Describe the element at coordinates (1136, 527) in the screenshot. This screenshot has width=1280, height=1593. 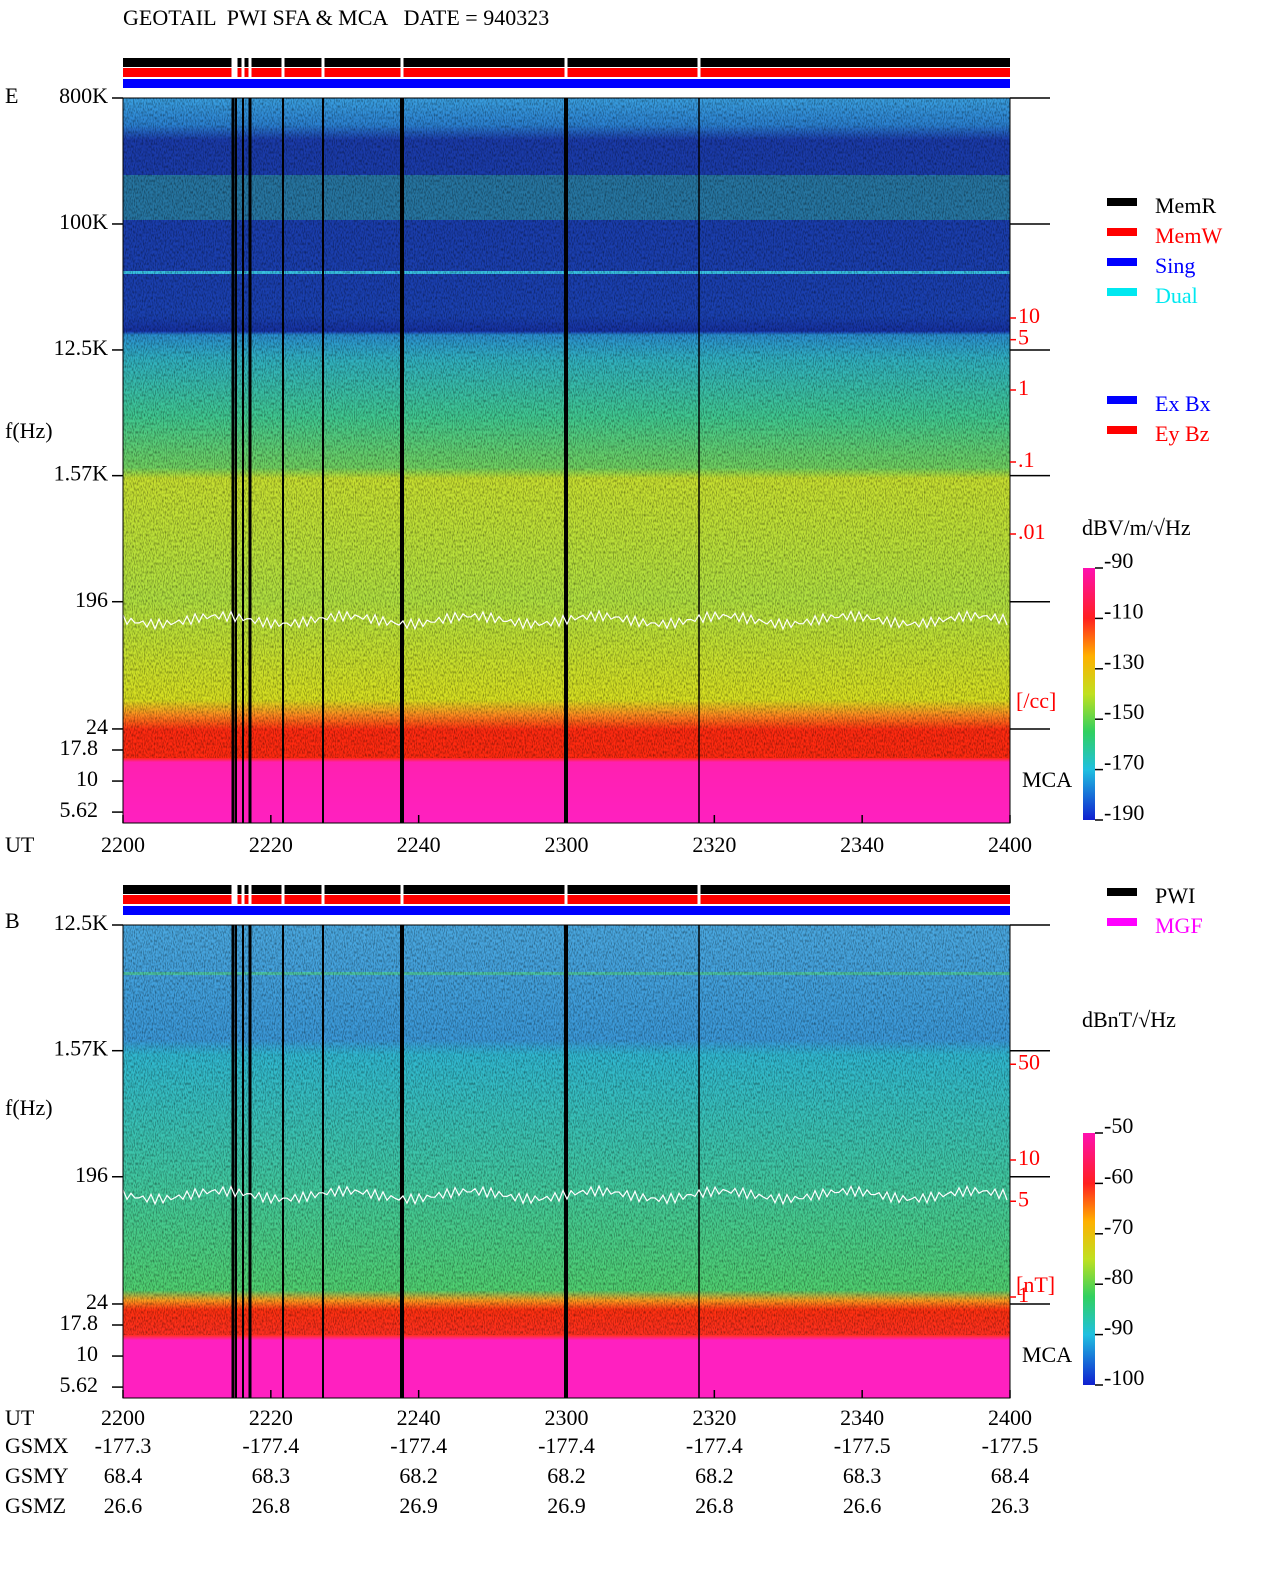
I see `colorbar-unit: dBV/m/√Hz` at that location.